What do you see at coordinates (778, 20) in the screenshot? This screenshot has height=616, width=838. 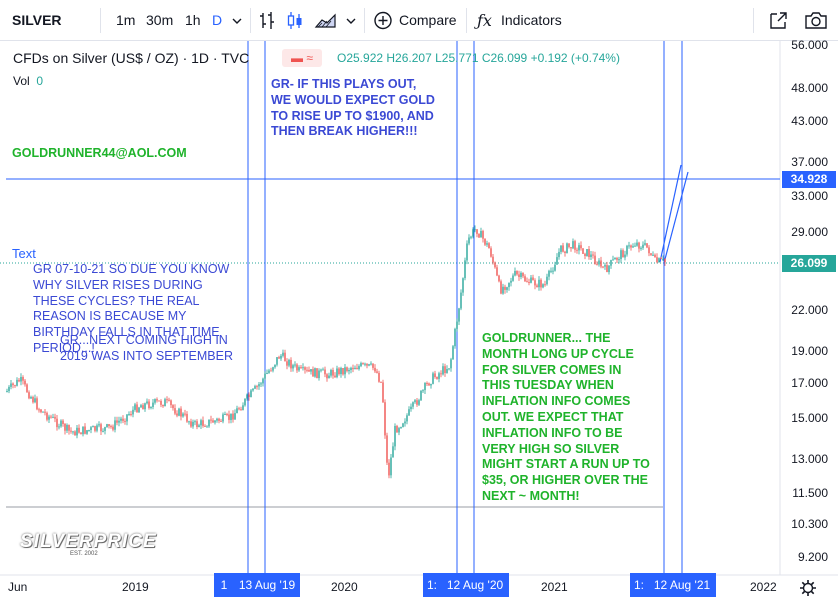 I see `fullscreen-icon` at bounding box center [778, 20].